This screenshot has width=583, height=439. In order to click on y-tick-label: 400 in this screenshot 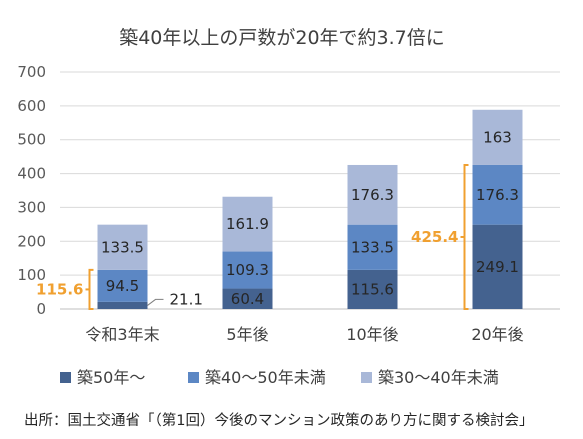, I will do `click(31, 174)`.